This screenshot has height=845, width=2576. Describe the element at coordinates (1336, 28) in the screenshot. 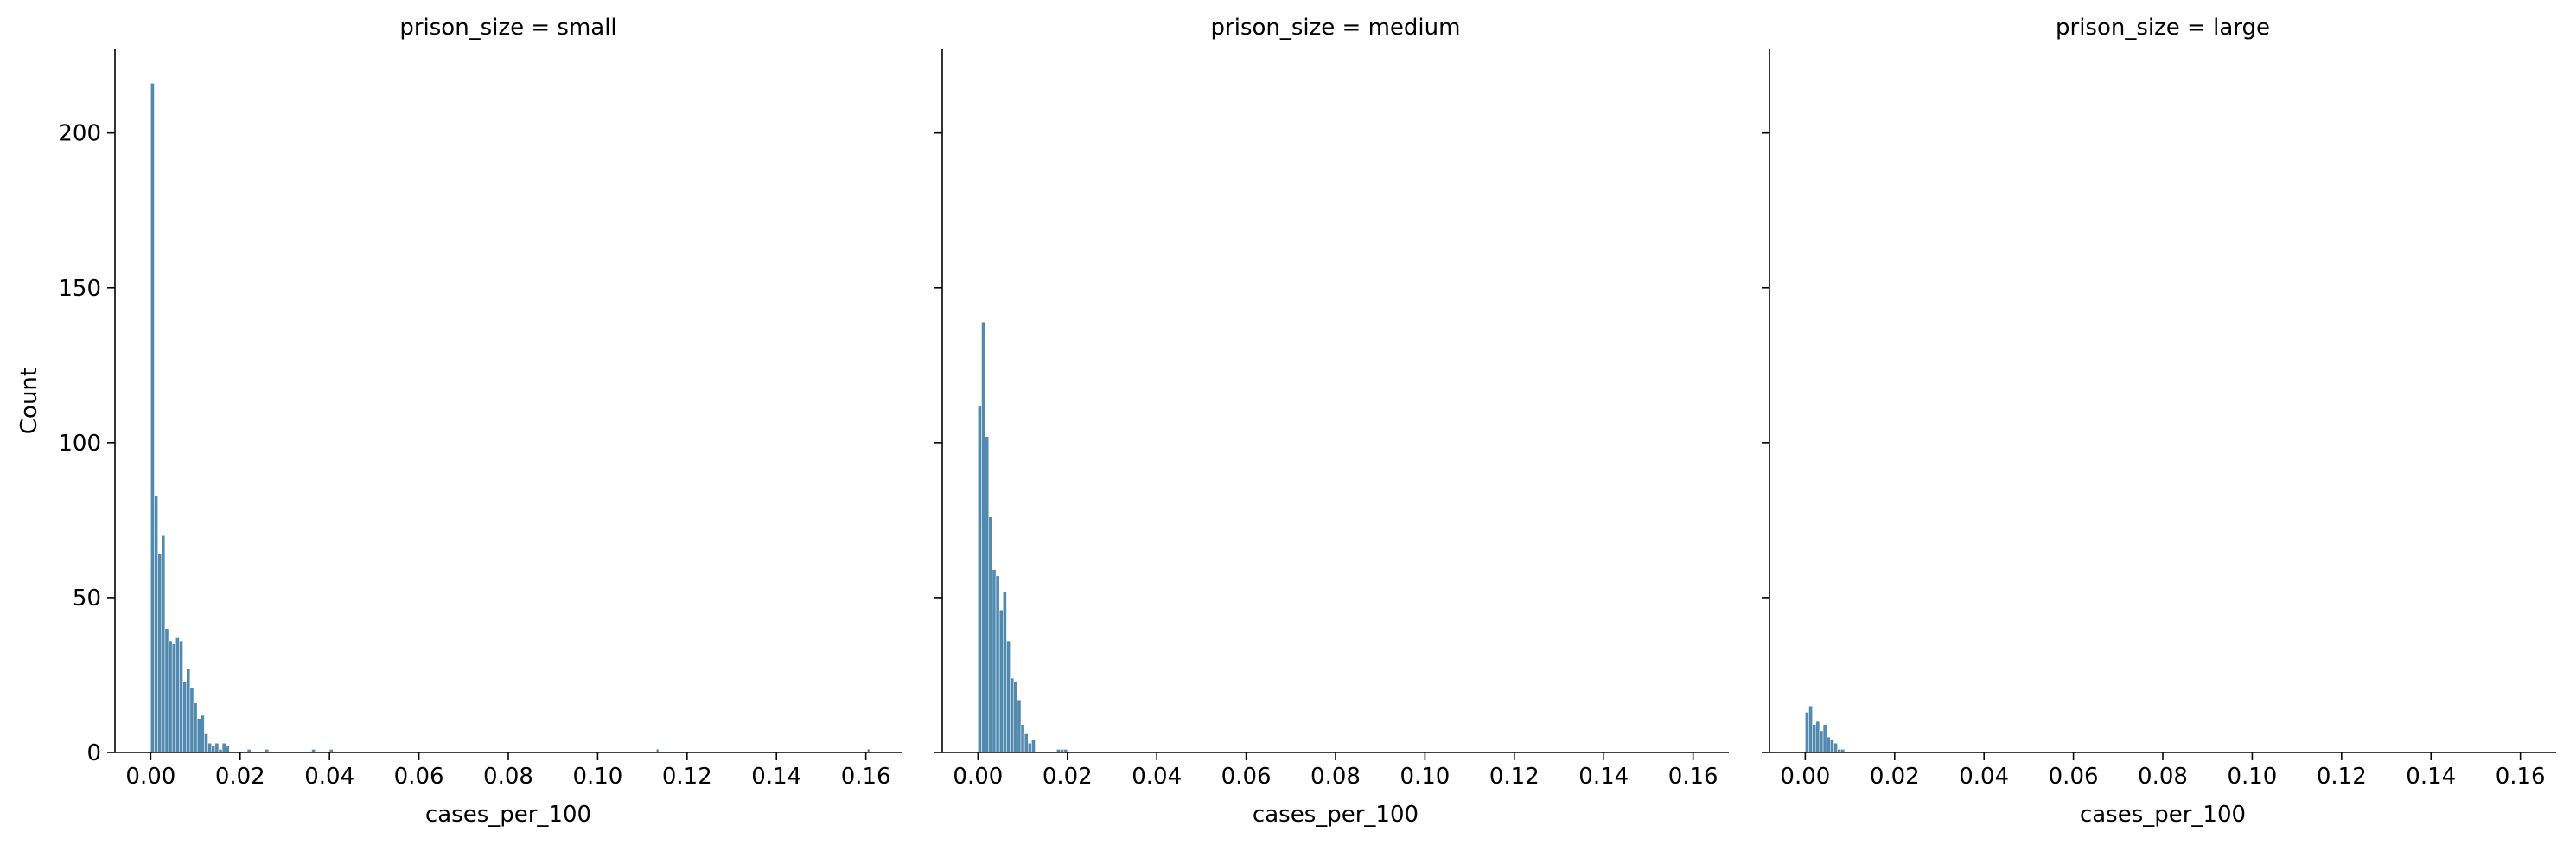

I see `facet-title: prison_size = medium` at that location.